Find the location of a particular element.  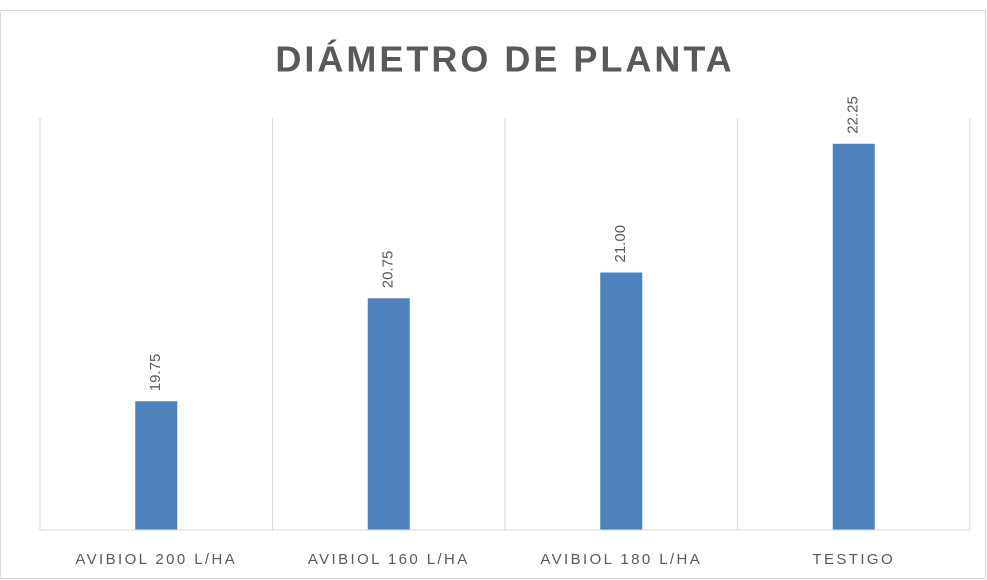

data-label: 22.25 is located at coordinates (853, 115).